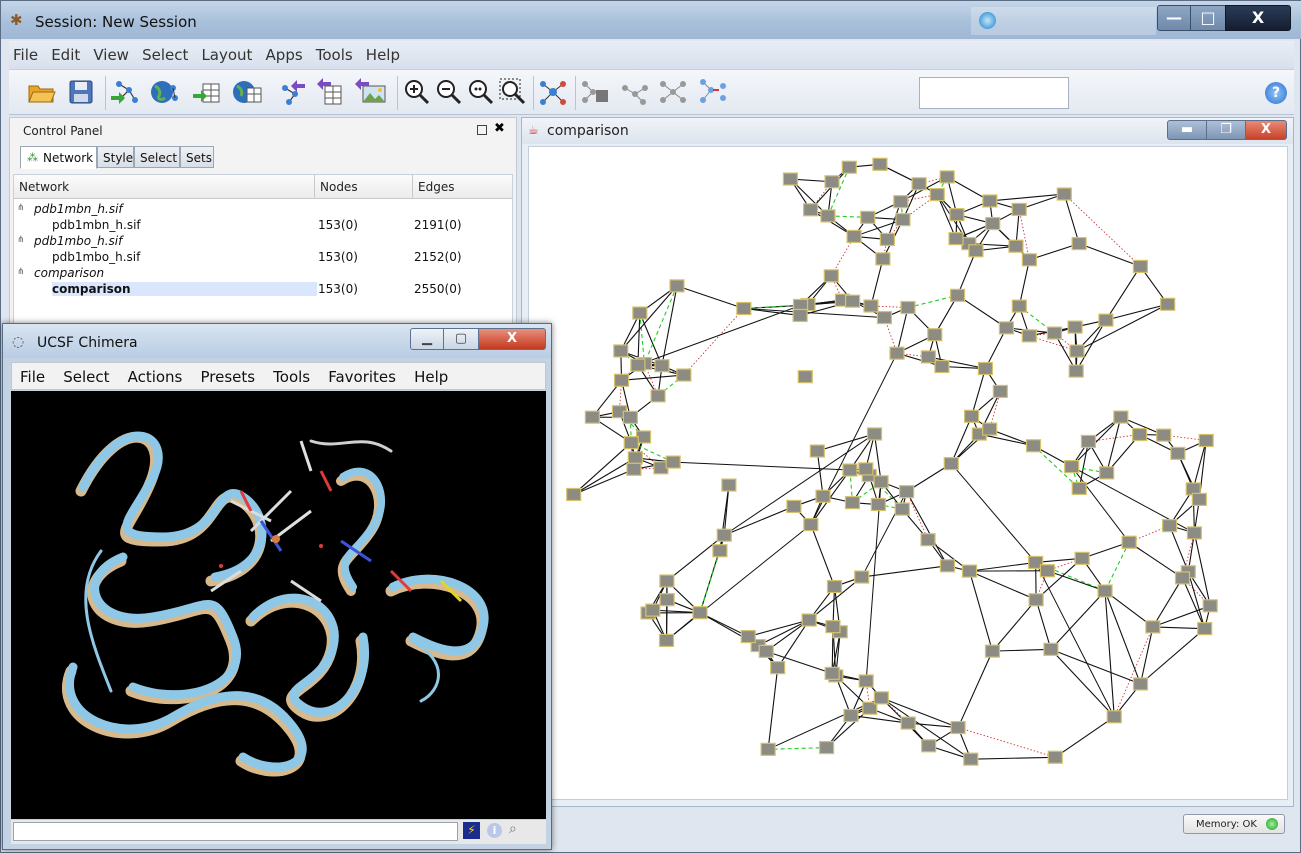  Describe the element at coordinates (58, 157) in the screenshot. I see `tab-network: ⁂ Network` at that location.